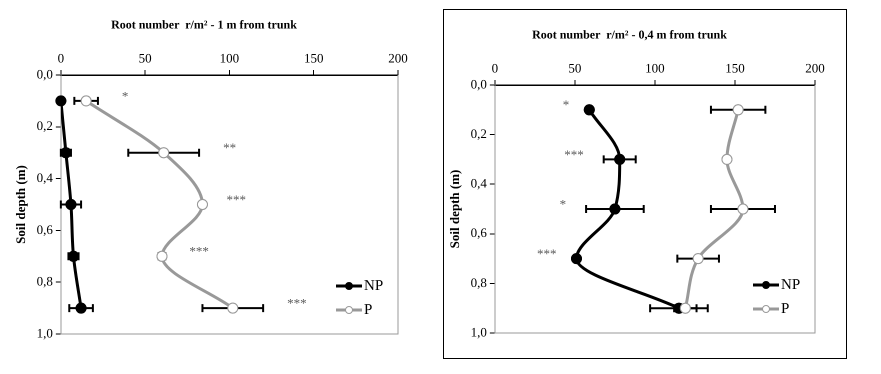 This screenshot has width=881, height=374. I want to click on annotation: **, so click(229, 148).